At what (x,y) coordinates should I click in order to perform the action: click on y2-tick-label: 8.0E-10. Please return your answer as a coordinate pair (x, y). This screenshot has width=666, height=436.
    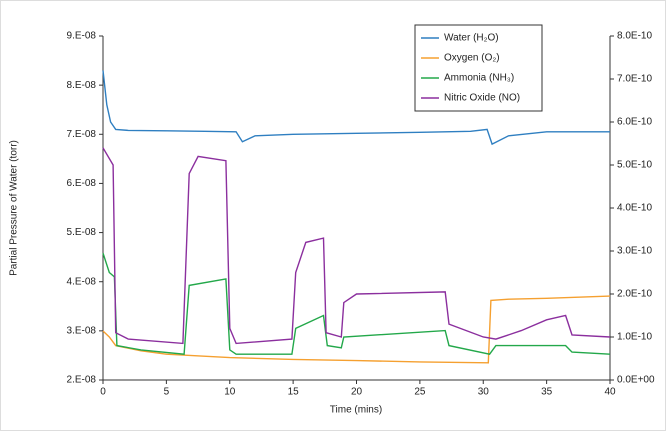
    Looking at the image, I should click on (634, 36).